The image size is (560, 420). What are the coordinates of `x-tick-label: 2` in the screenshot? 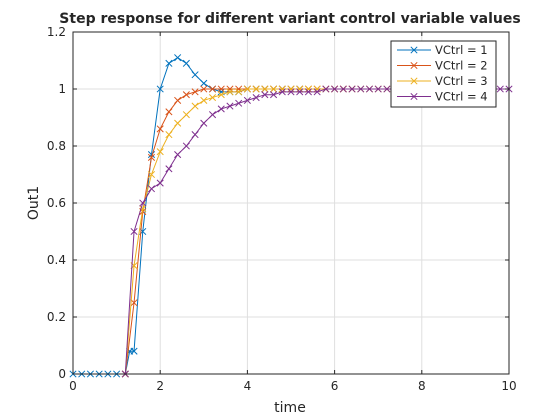 It's located at (160, 386).